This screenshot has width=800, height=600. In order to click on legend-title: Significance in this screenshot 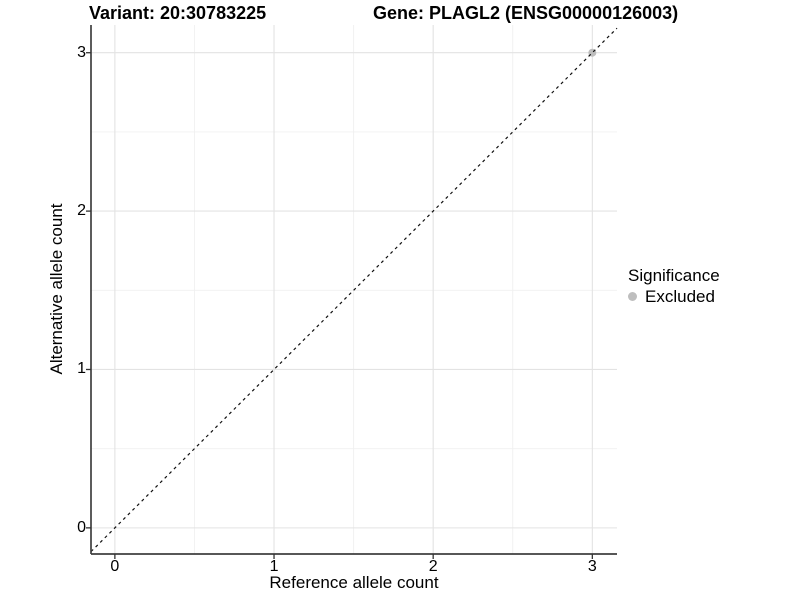, I will do `click(674, 275)`.